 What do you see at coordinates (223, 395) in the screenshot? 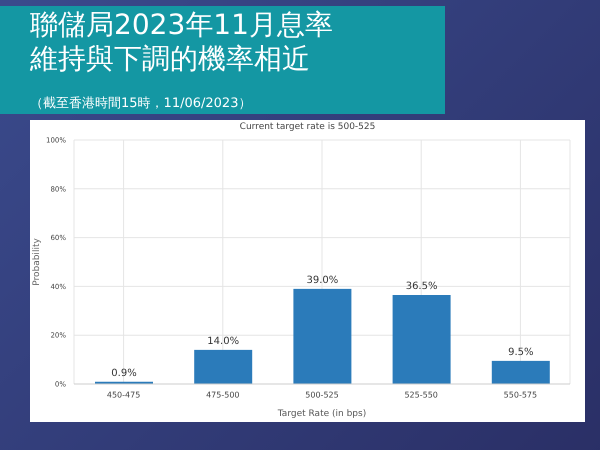
I see `x-tick-label: 475-500` at bounding box center [223, 395].